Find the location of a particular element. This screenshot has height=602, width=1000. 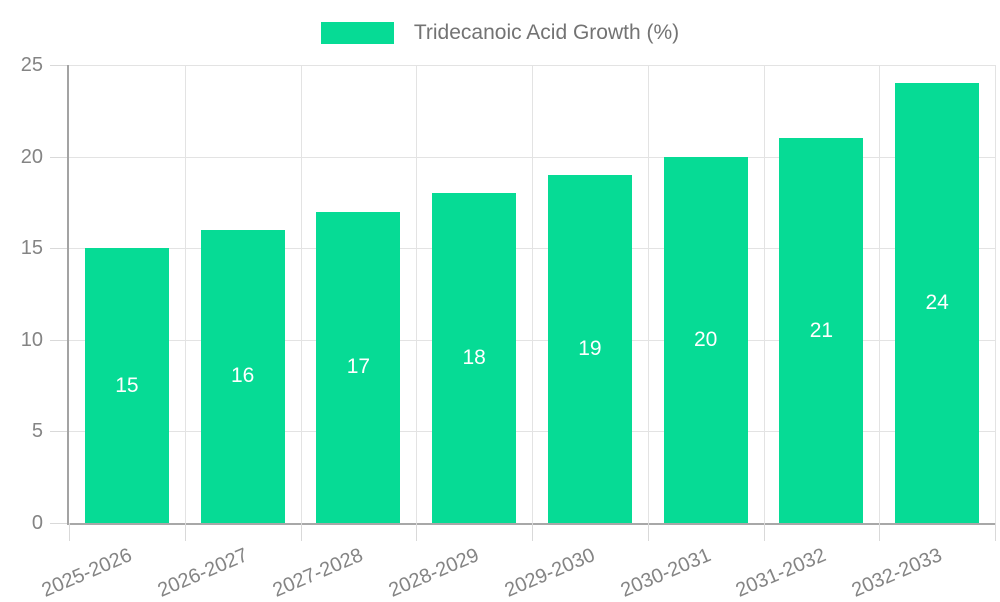

bar: 15 is located at coordinates (126, 385).